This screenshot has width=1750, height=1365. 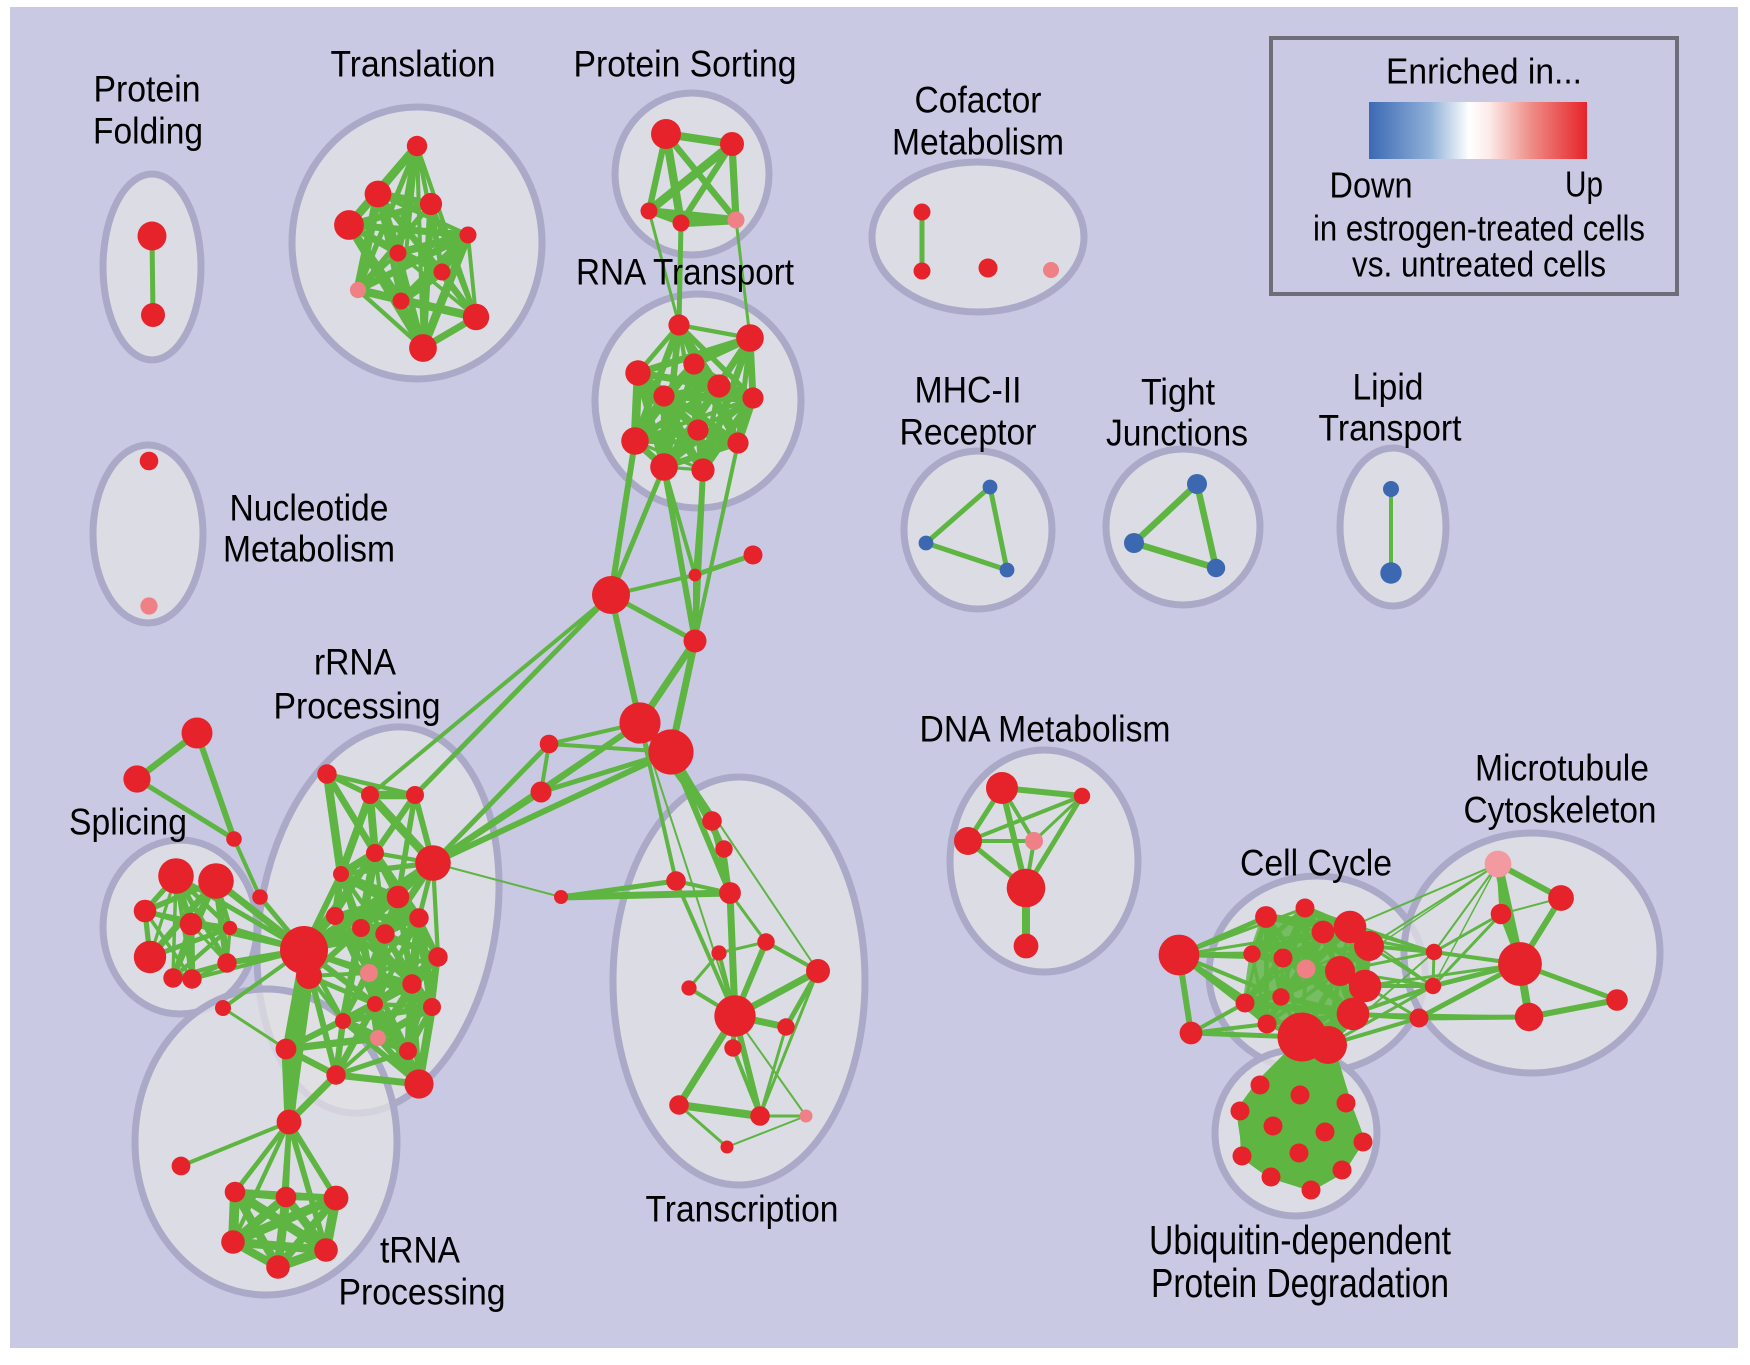 I want to click on svg-text: Transcription, so click(x=742, y=1209).